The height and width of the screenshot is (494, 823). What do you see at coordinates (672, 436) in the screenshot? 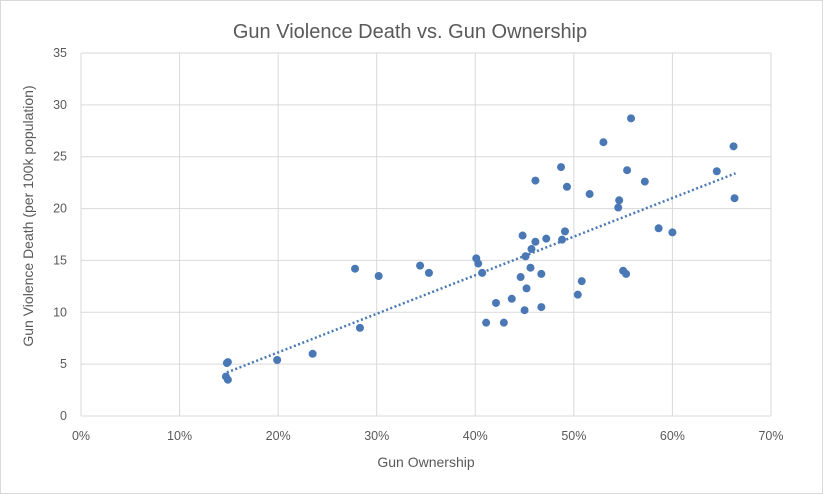
I see `x-tick-label: 60%` at bounding box center [672, 436].